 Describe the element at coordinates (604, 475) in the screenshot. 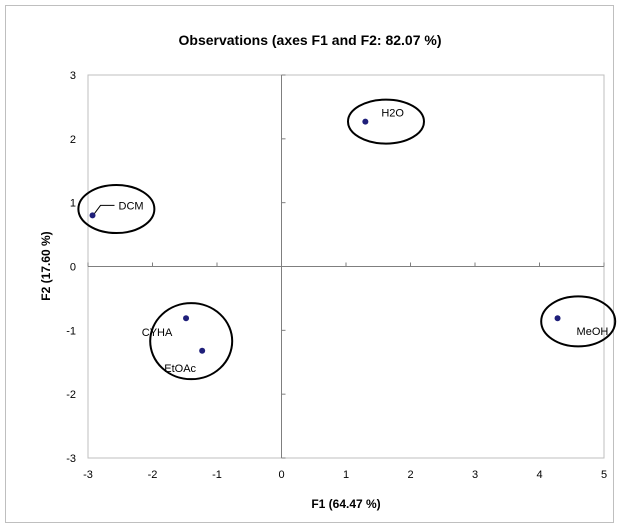

I see `x-tick-label: 5` at that location.